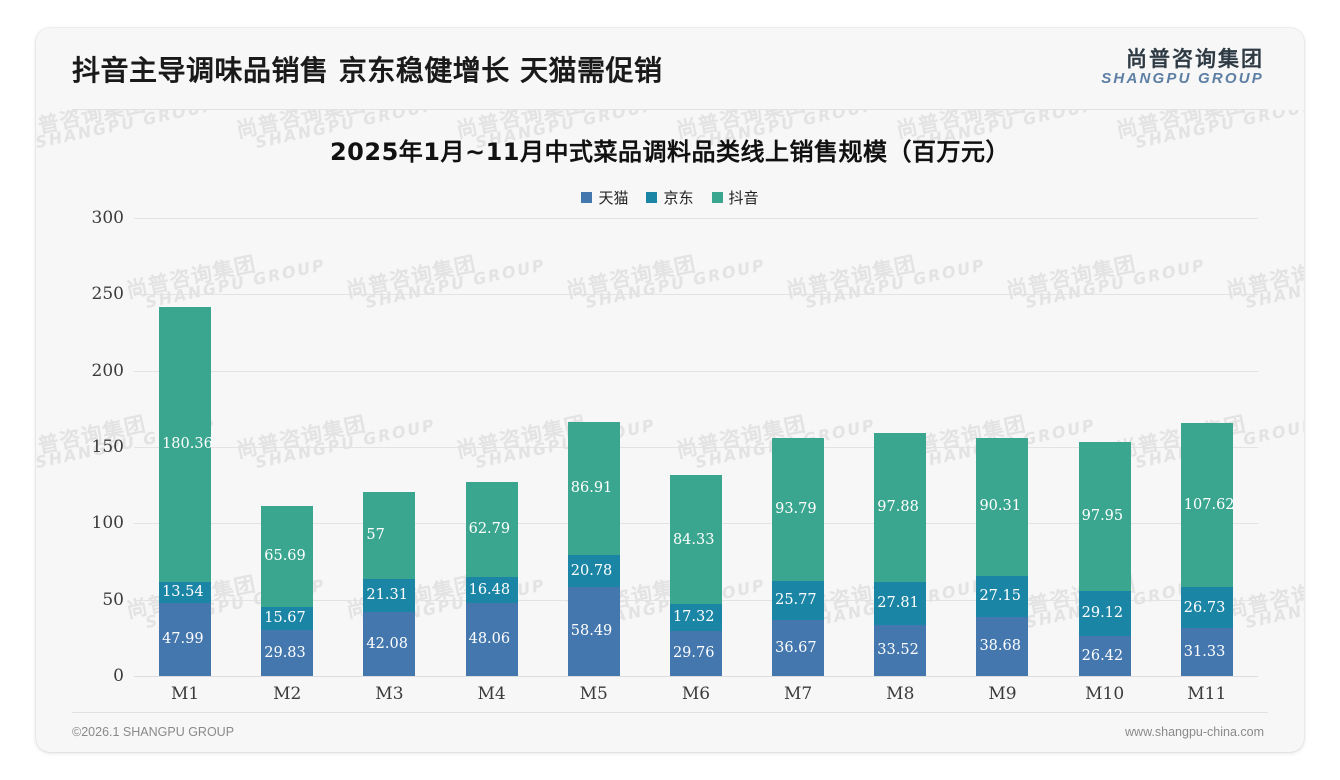  What do you see at coordinates (107, 447) in the screenshot?
I see `y-axis-tick-label: 150` at bounding box center [107, 447].